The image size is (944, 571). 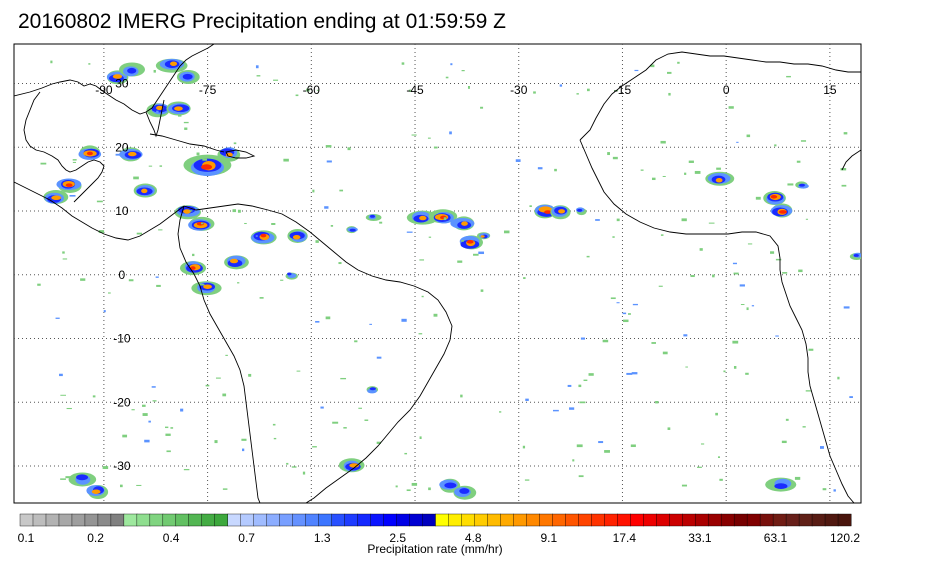 What do you see at coordinates (26, 538) in the screenshot?
I see `colorbar-tick-label: 0.1` at bounding box center [26, 538].